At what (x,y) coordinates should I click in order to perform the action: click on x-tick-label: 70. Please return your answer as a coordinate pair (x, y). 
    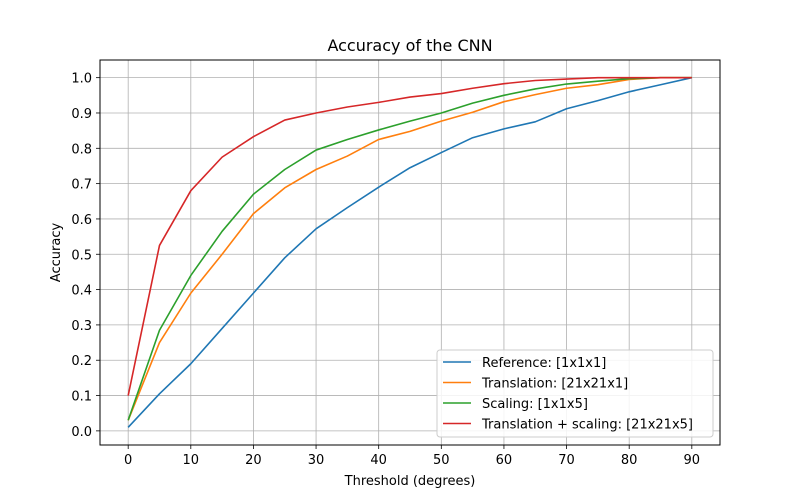
    Looking at the image, I should click on (566, 460).